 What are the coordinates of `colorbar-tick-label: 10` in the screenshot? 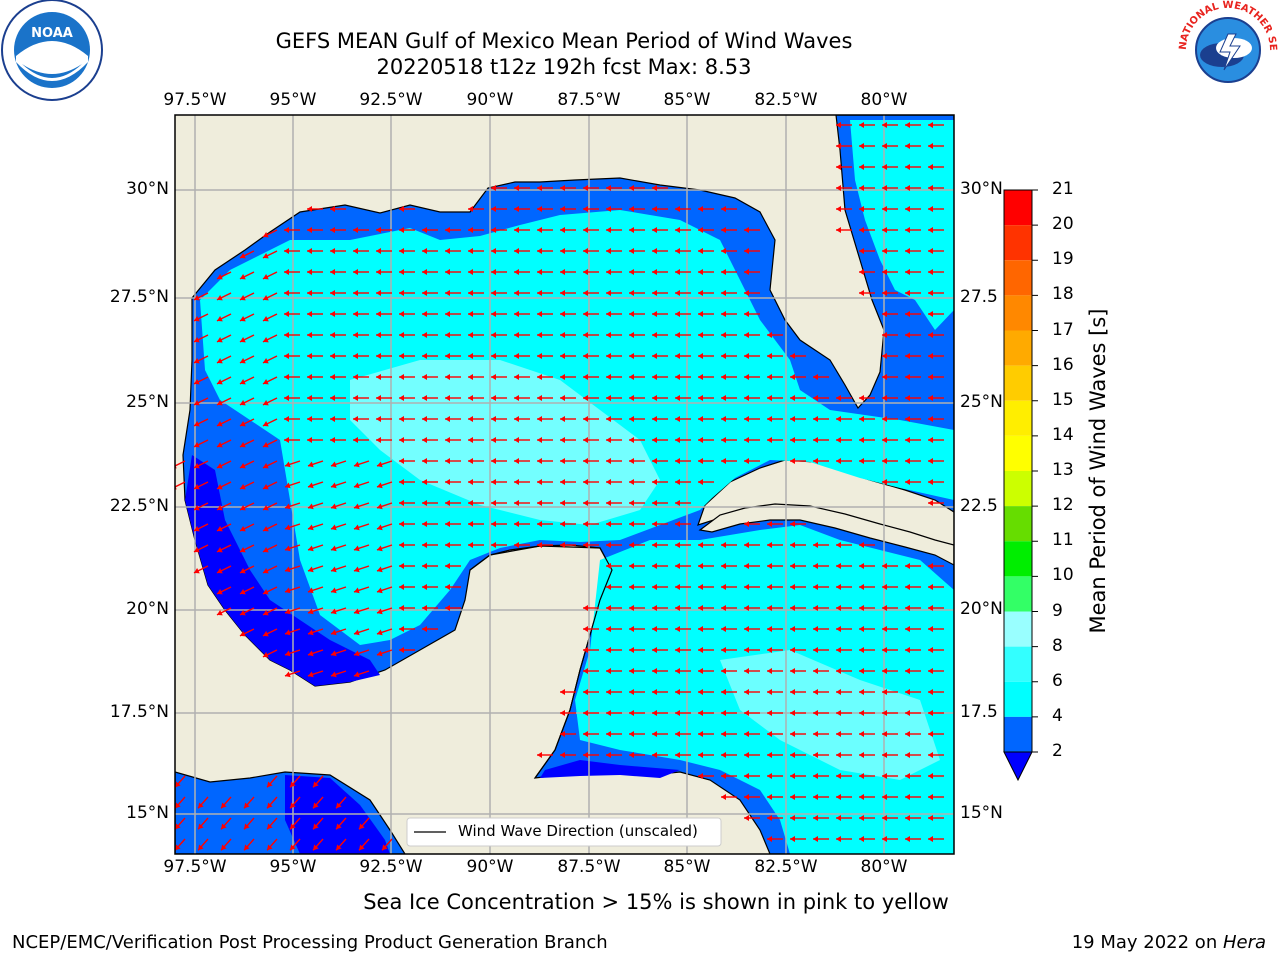 It's located at (1063, 575).